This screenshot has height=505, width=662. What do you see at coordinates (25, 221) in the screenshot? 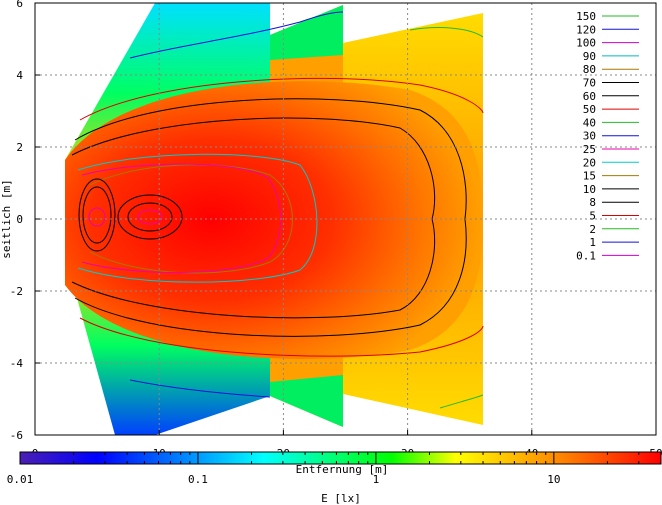
I see `y-axis: -6 -4 -2 0 2 4 6` at bounding box center [25, 221].